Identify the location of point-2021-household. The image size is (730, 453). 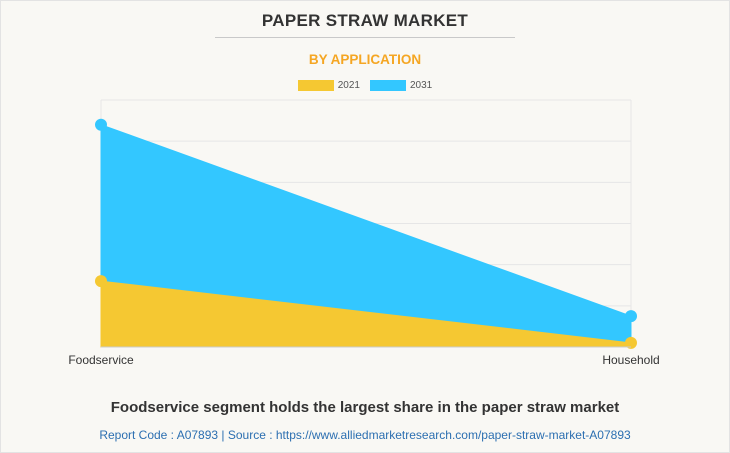
(631, 342).